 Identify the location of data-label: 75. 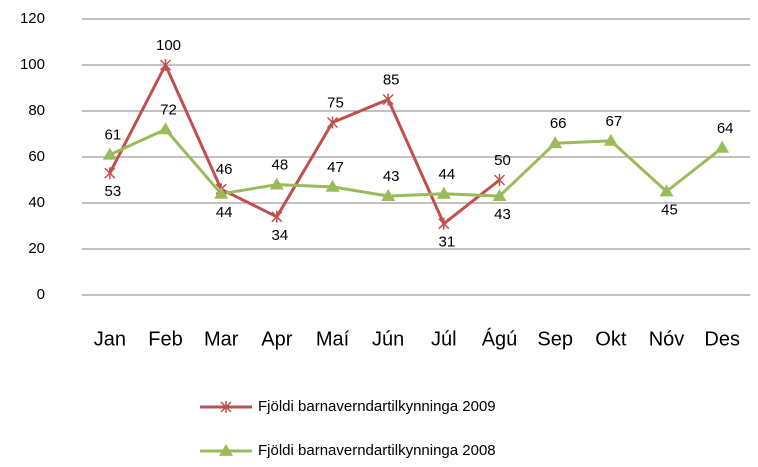
(335, 102).